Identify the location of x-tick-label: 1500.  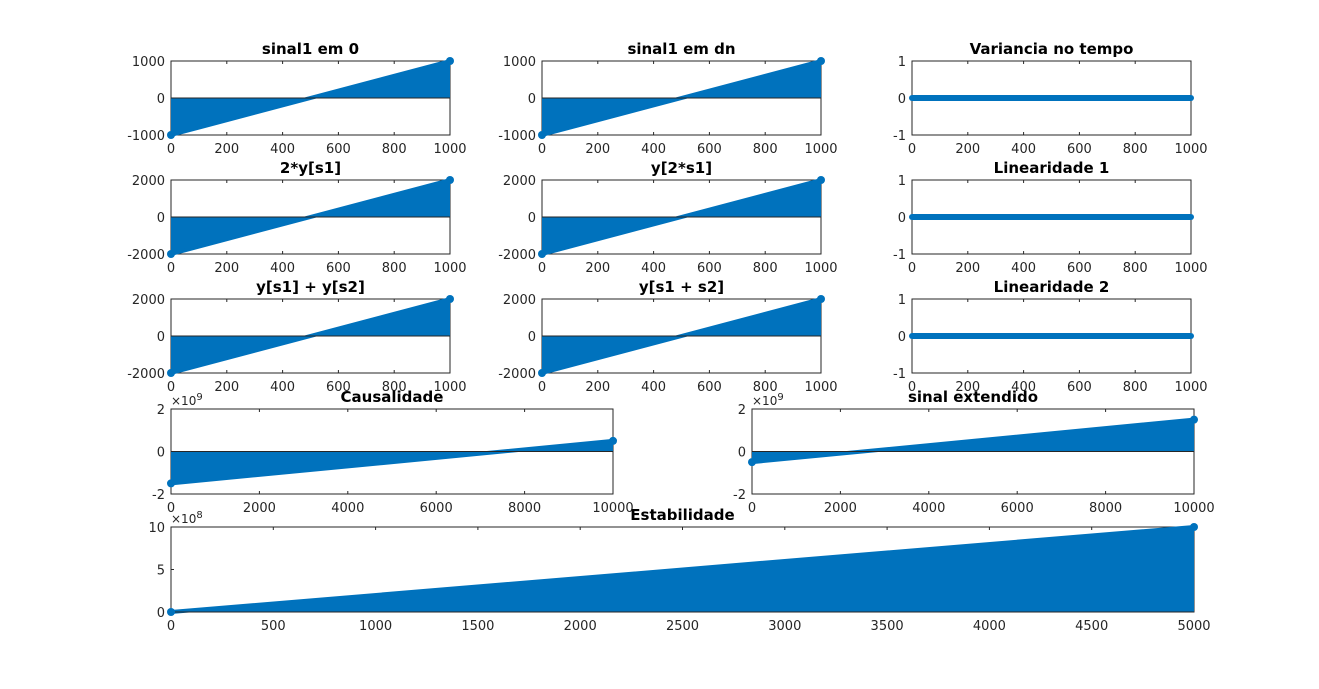
(477, 626).